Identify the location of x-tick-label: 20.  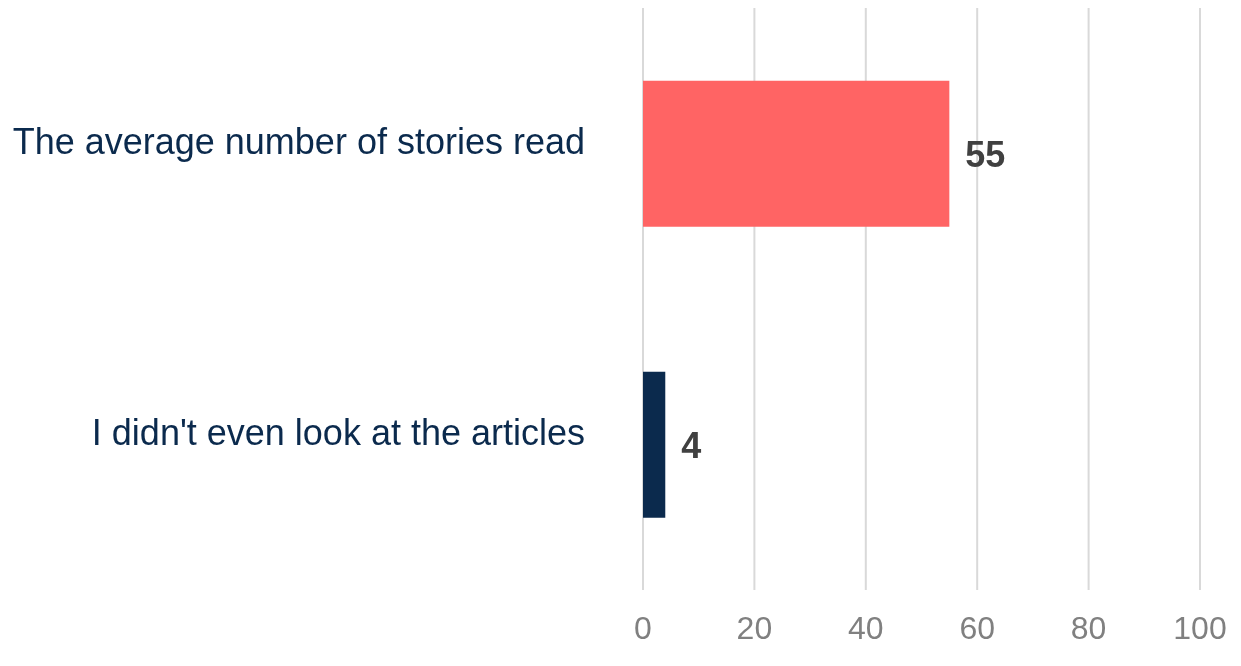
(754, 627).